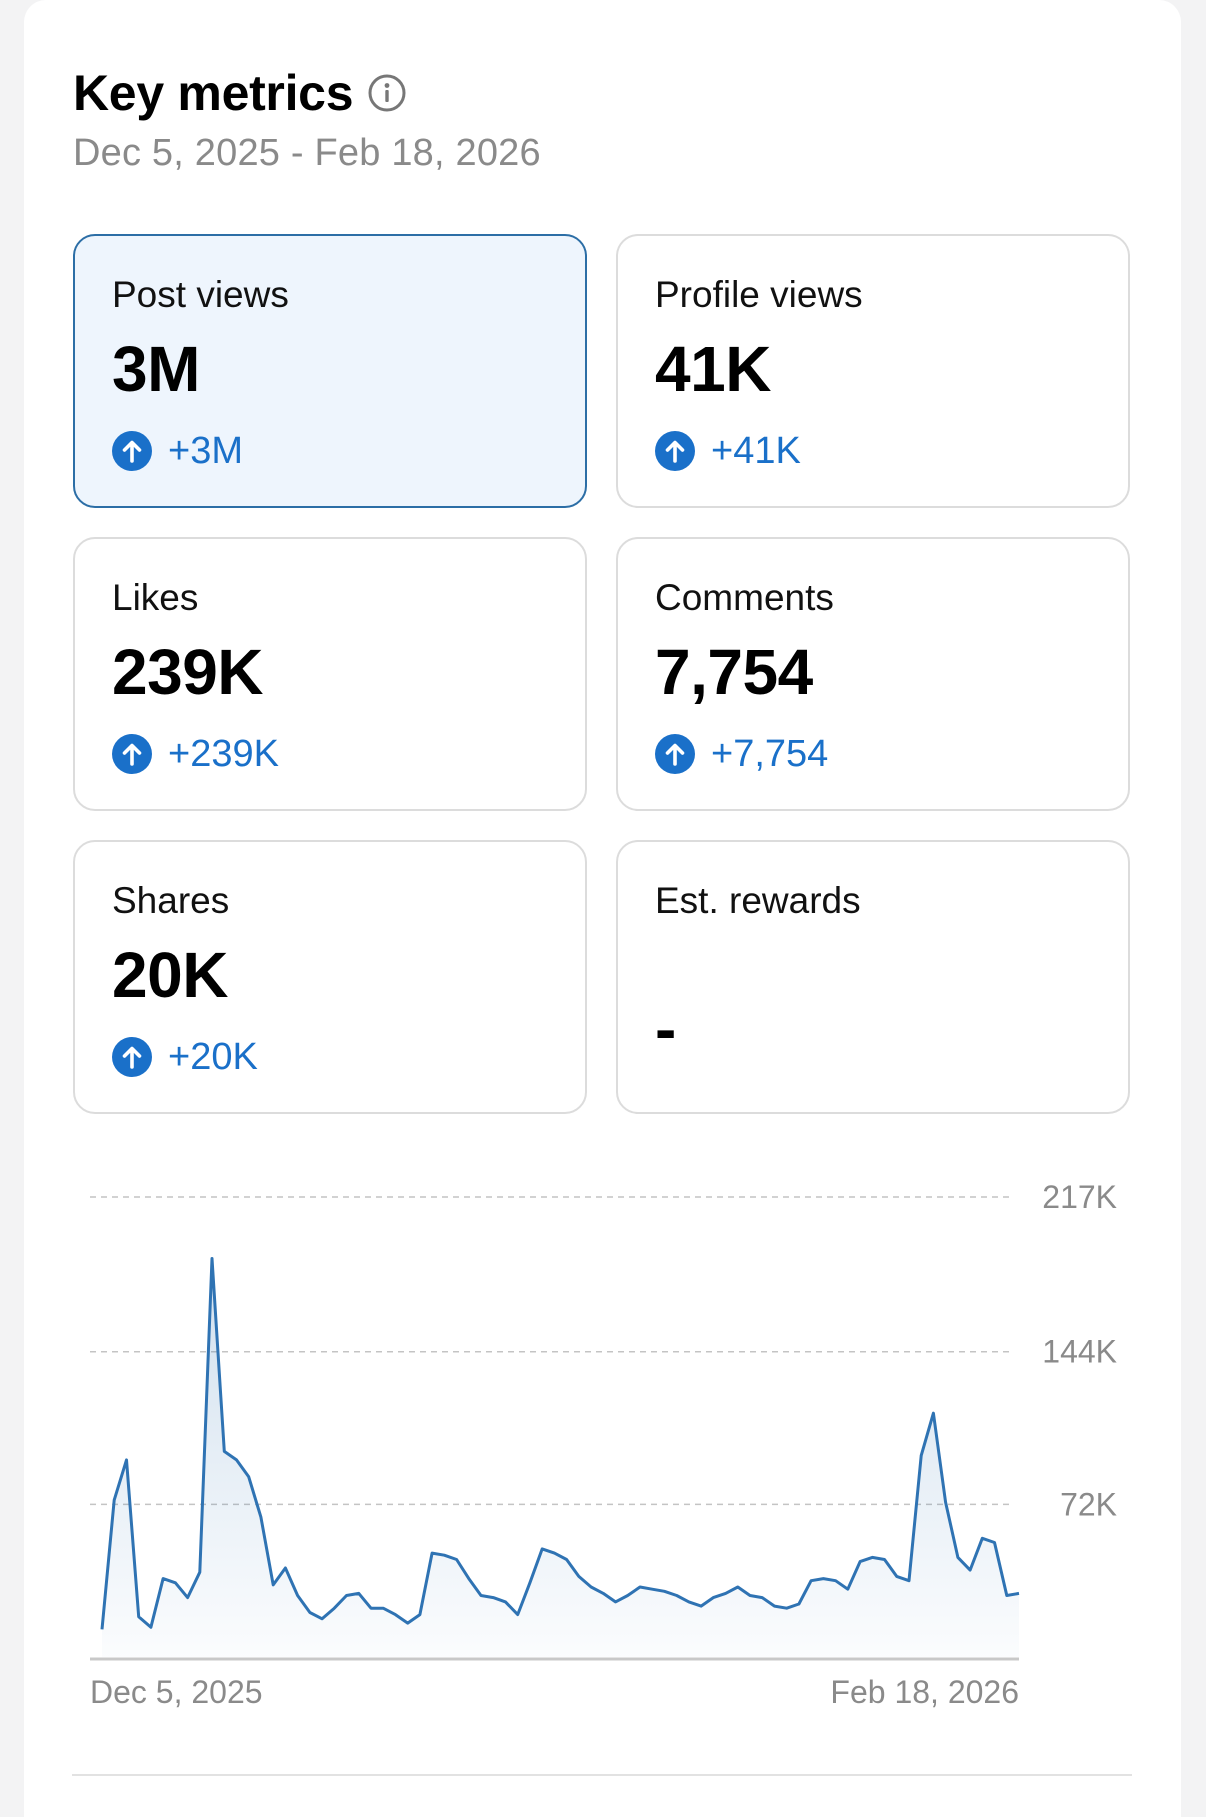 This screenshot has width=1206, height=1817. Describe the element at coordinates (713, 369) in the screenshot. I see `metric-value: 41K` at that location.